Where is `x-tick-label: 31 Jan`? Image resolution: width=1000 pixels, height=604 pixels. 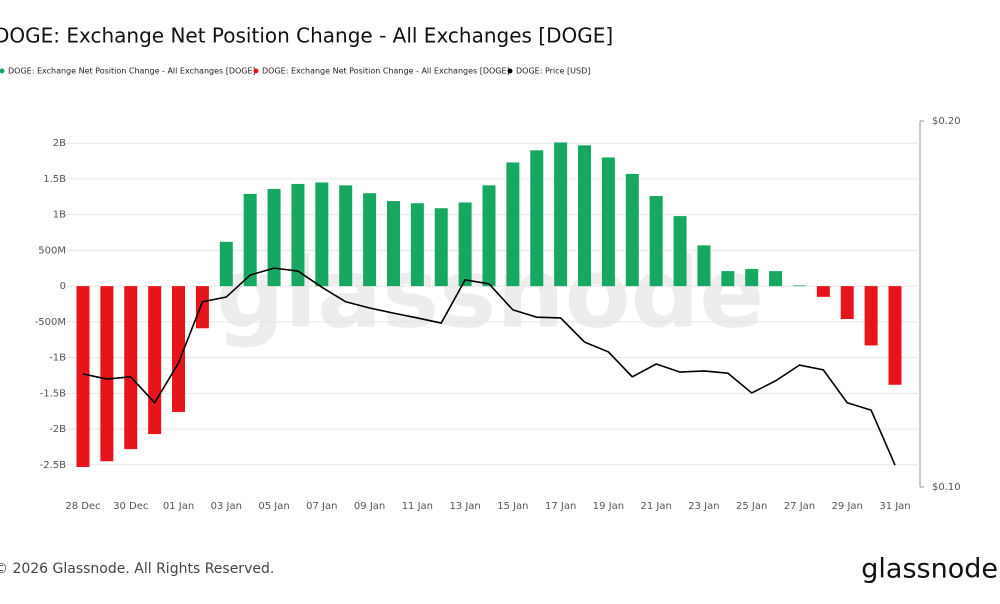
x-tick-label: 31 Jan is located at coordinates (894, 506).